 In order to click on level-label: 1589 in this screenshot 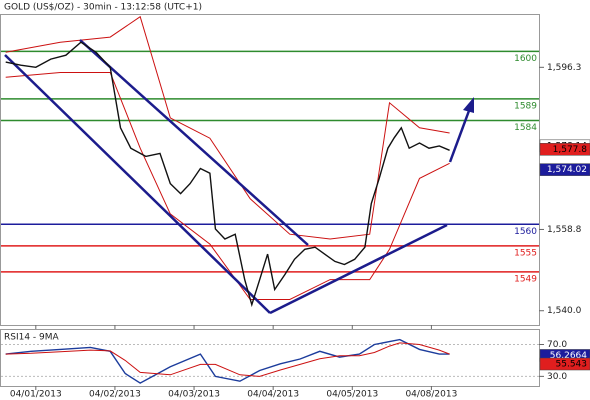, I will do `click(525, 106)`.